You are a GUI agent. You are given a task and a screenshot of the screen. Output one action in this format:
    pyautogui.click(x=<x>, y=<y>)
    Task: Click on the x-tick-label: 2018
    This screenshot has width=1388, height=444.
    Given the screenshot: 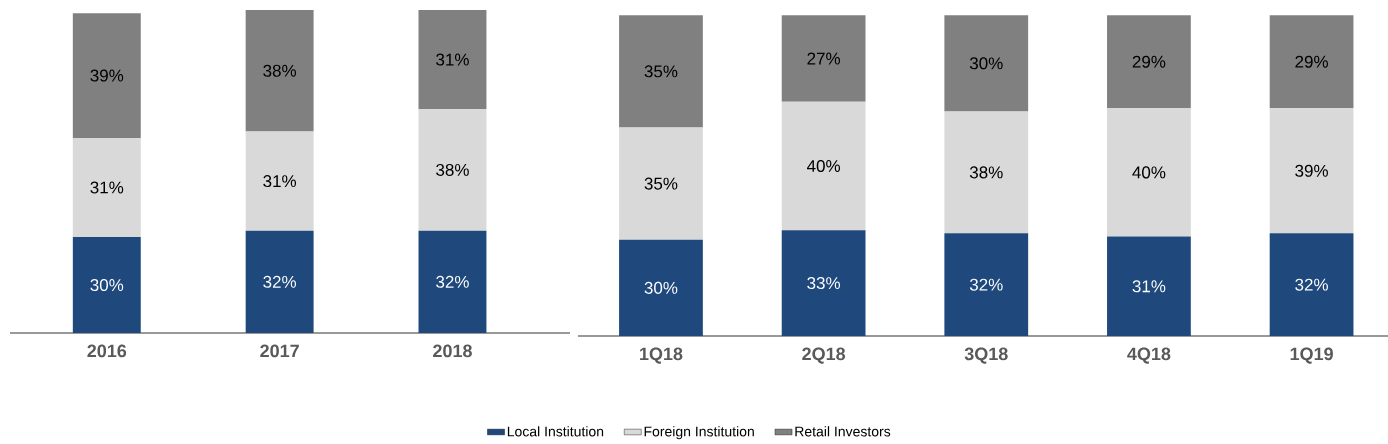 What is the action you would take?
    pyautogui.click(x=452, y=351)
    